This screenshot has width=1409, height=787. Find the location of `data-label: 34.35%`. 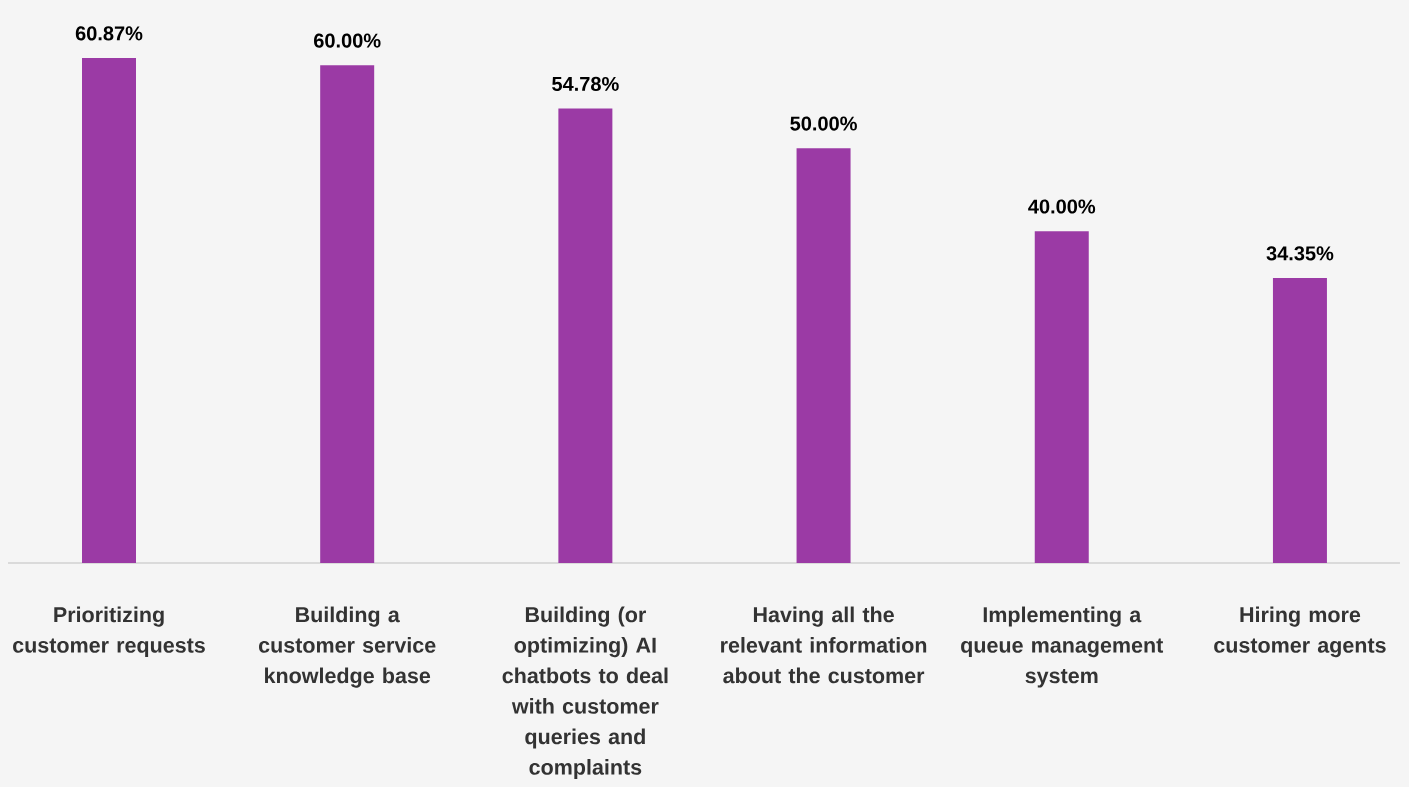

data-label: 34.35% is located at coordinates (1300, 253).